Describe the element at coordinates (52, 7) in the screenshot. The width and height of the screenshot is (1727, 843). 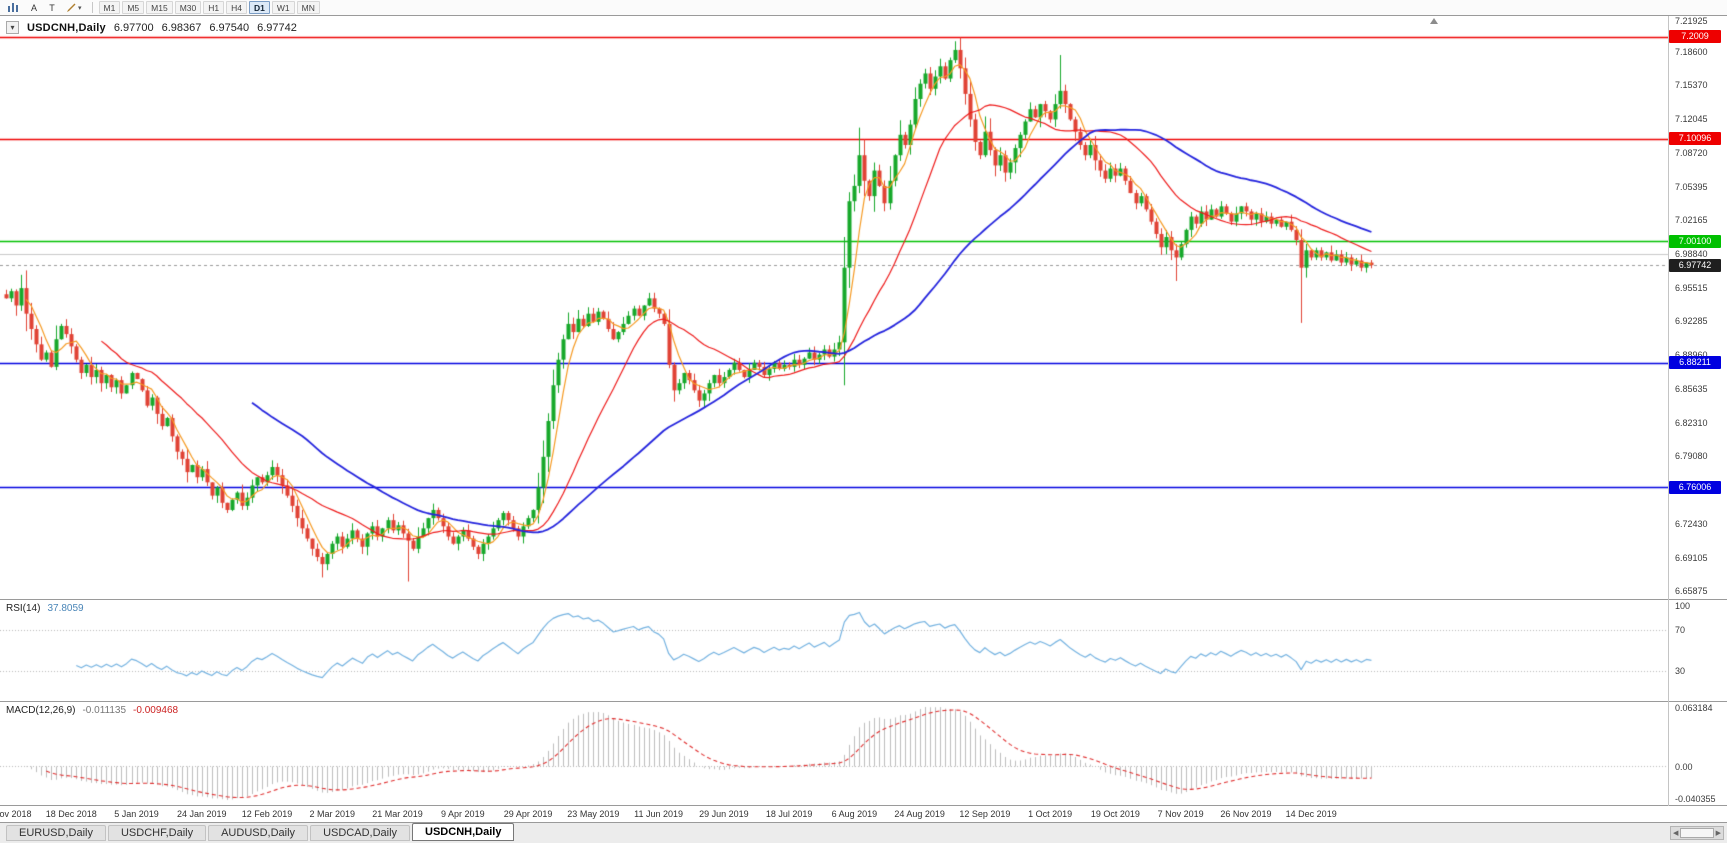
I see `letter-t-button: T` at that location.